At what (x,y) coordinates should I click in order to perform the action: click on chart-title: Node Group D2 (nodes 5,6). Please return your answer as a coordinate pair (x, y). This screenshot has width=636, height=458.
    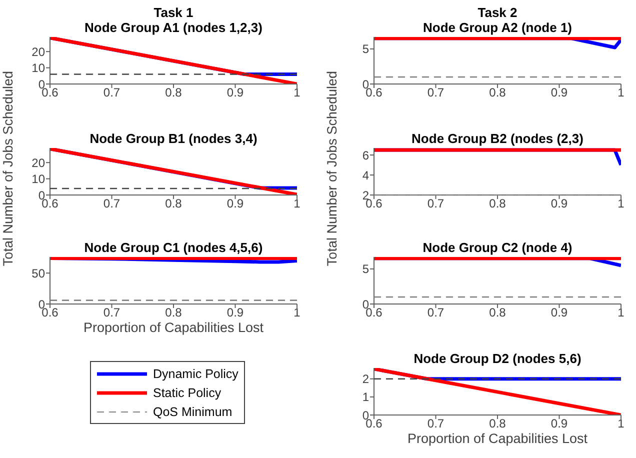
    Looking at the image, I should click on (497, 358).